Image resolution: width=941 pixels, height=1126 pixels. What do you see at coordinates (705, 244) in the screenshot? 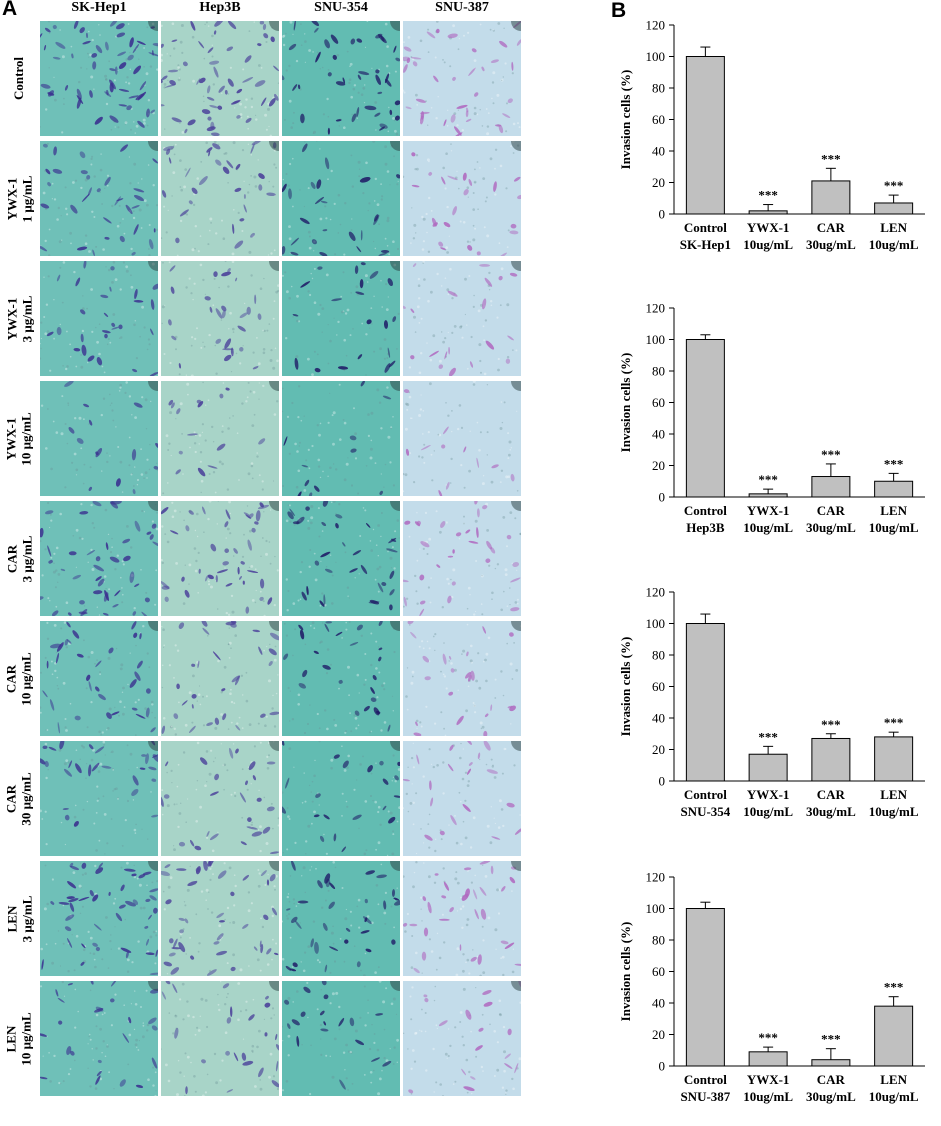
I see `x-tick-label: SK-Hep1` at bounding box center [705, 244].